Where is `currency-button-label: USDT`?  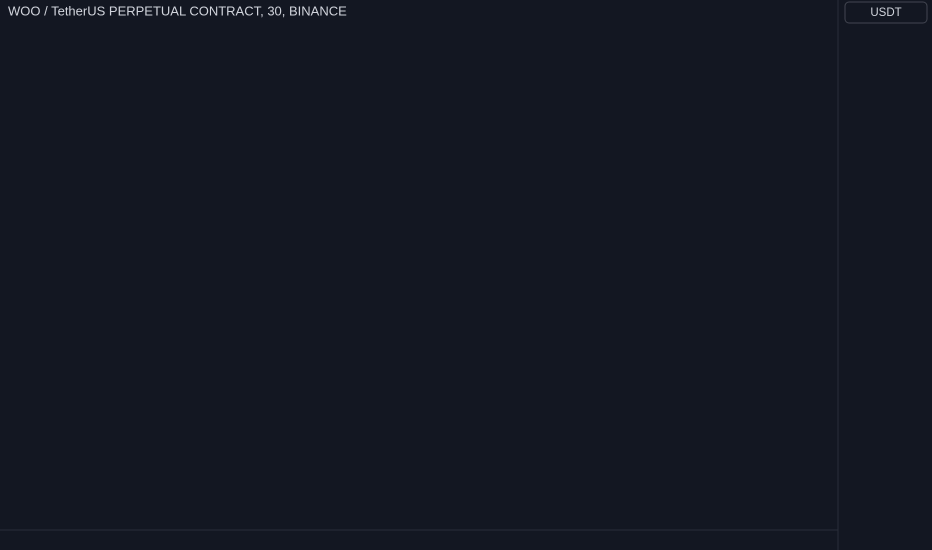 currency-button-label: USDT is located at coordinates (885, 13).